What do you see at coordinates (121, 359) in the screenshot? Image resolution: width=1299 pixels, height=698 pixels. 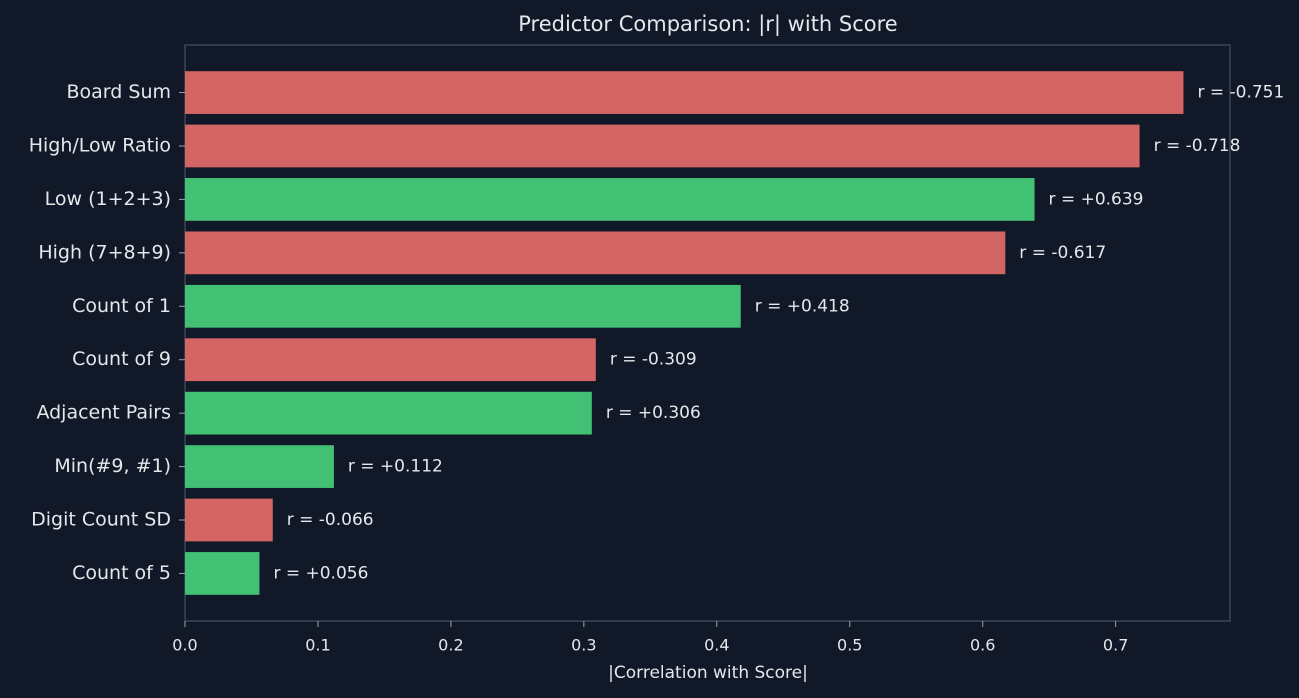 I see `y-tick-label: Count of 9` at bounding box center [121, 359].